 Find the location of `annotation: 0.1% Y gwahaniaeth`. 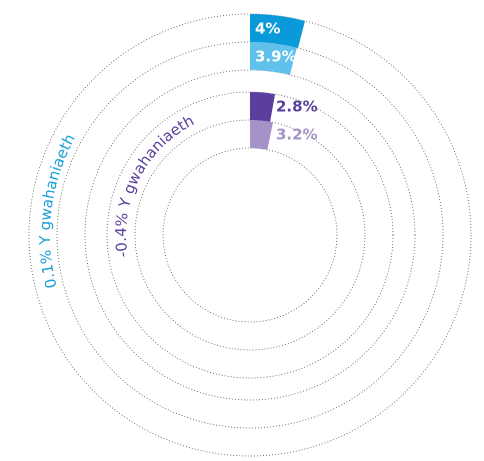

annotation: 0.1% Y gwahaniaeth is located at coordinates (57, 210).